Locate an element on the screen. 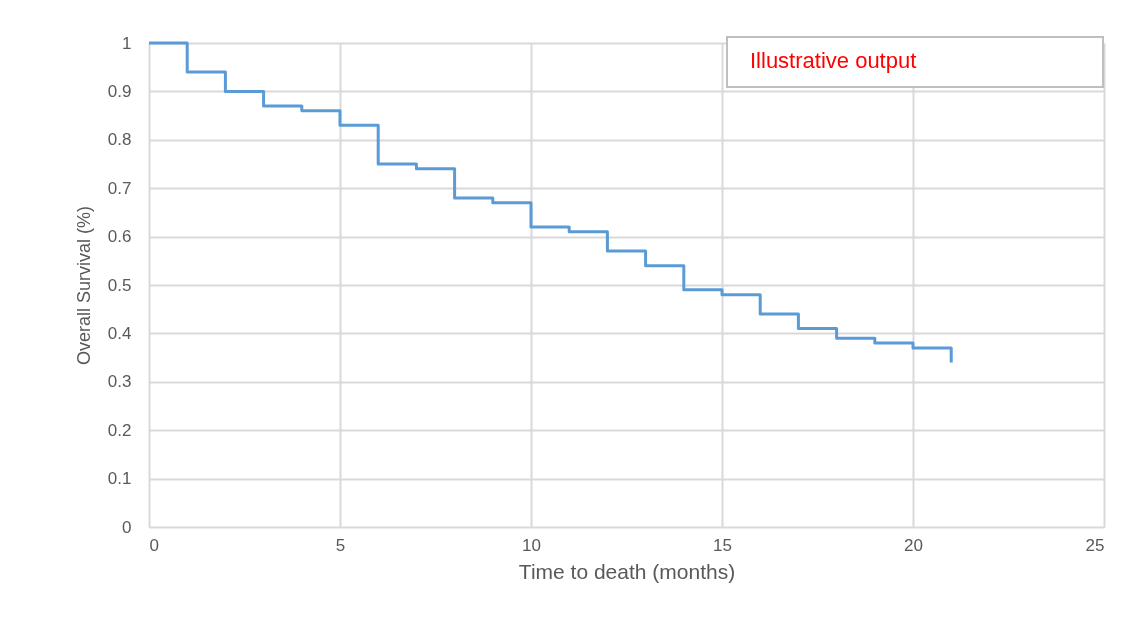  x-tick-label: 25 is located at coordinates (1095, 545).